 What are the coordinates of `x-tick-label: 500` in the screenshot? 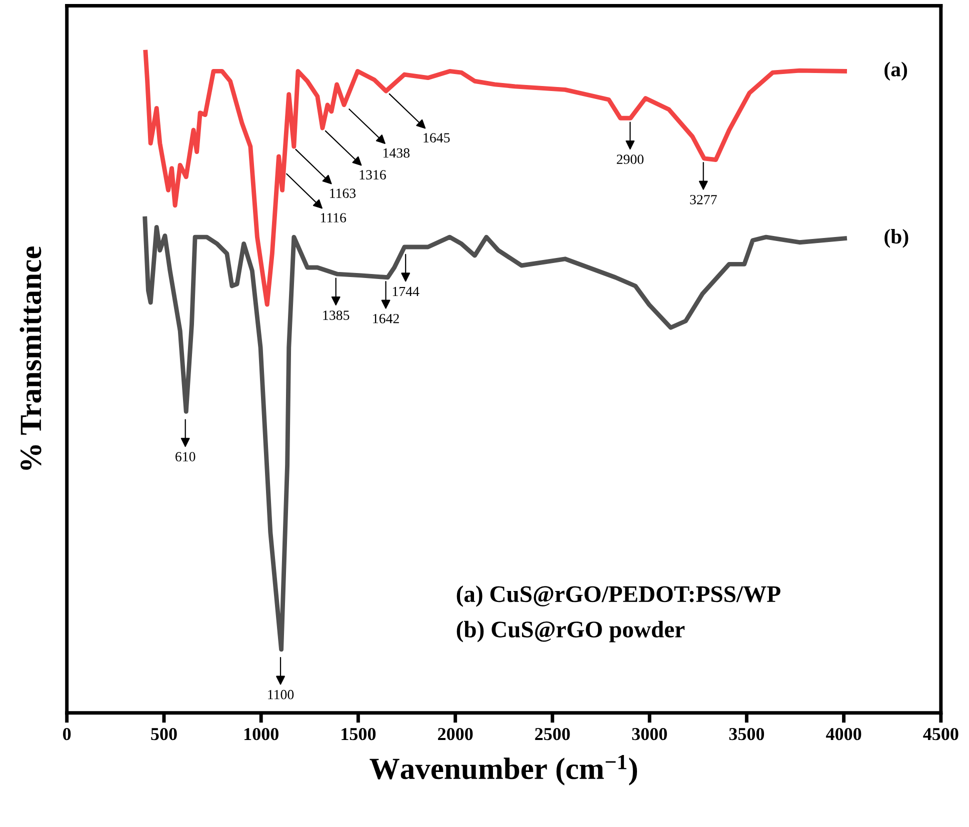 It's located at (164, 734).